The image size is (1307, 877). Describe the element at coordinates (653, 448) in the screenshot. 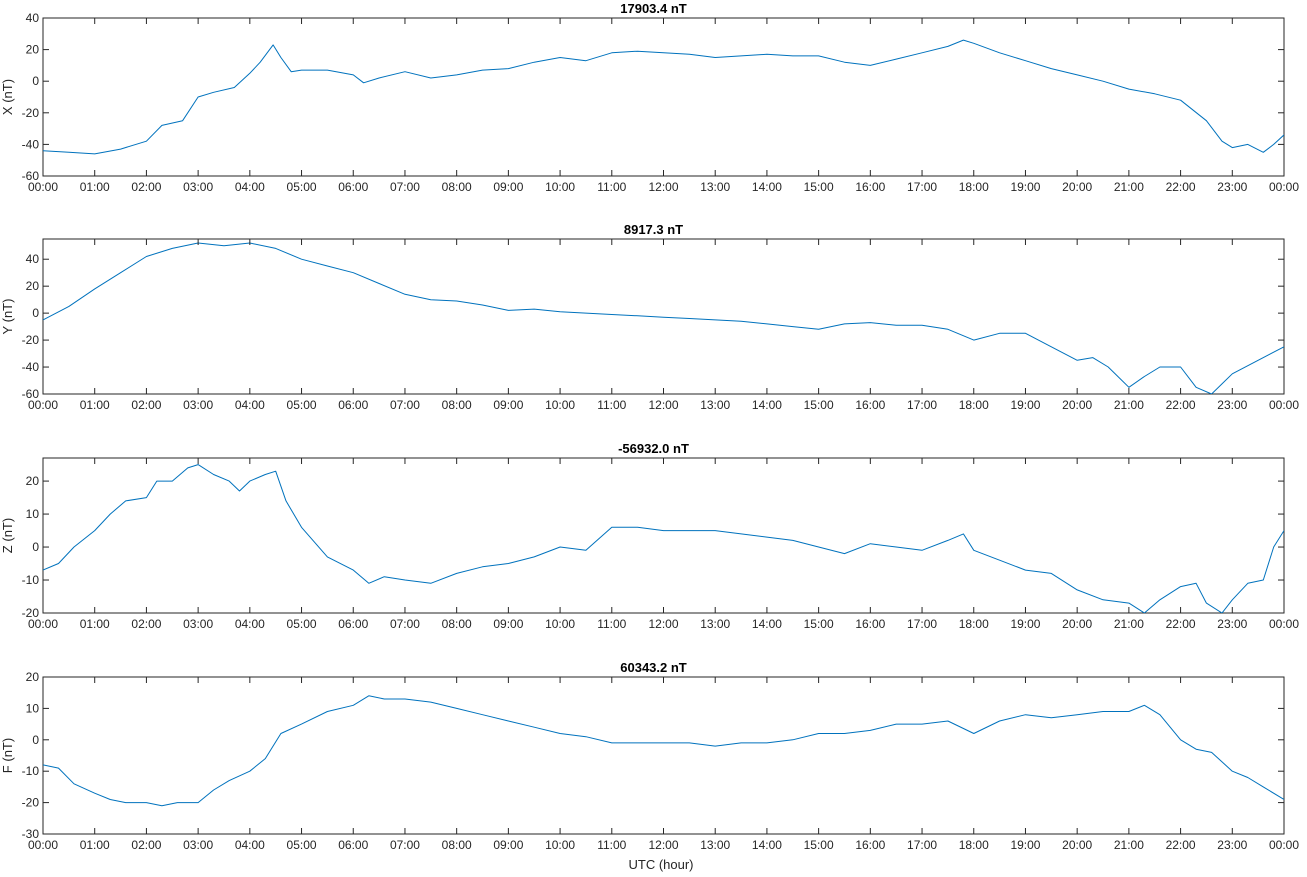

I see `chart-title-z: -56932.0 nT` at that location.